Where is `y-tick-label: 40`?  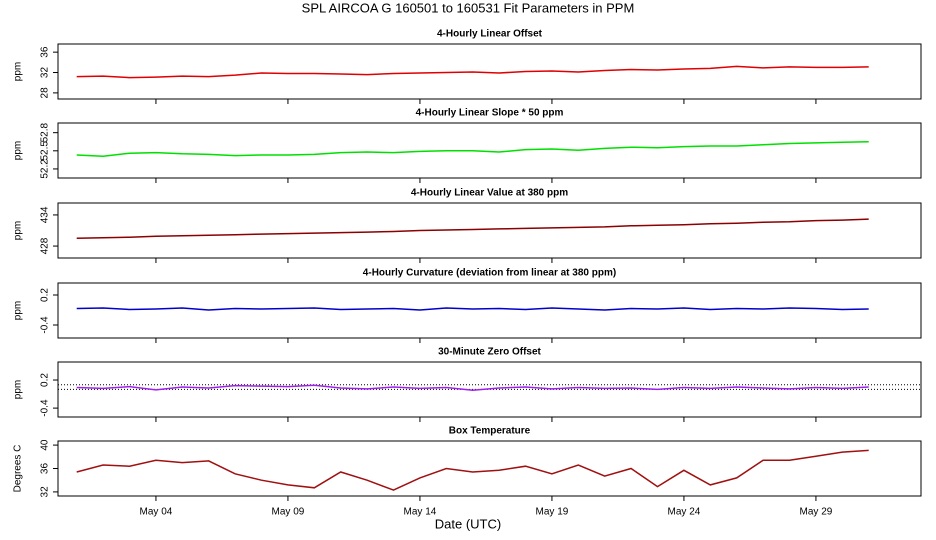 y-tick-label: 40 is located at coordinates (45, 445).